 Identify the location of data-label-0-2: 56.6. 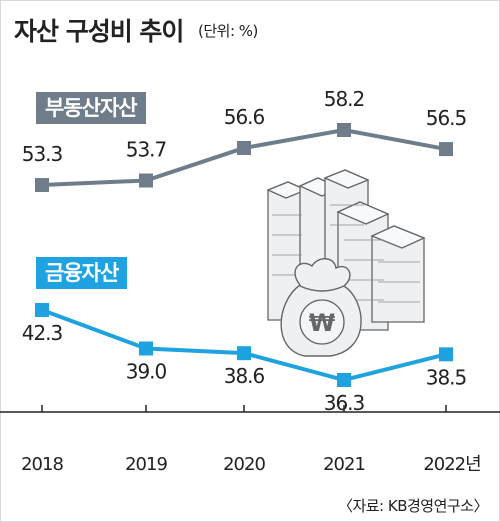
(244, 117).